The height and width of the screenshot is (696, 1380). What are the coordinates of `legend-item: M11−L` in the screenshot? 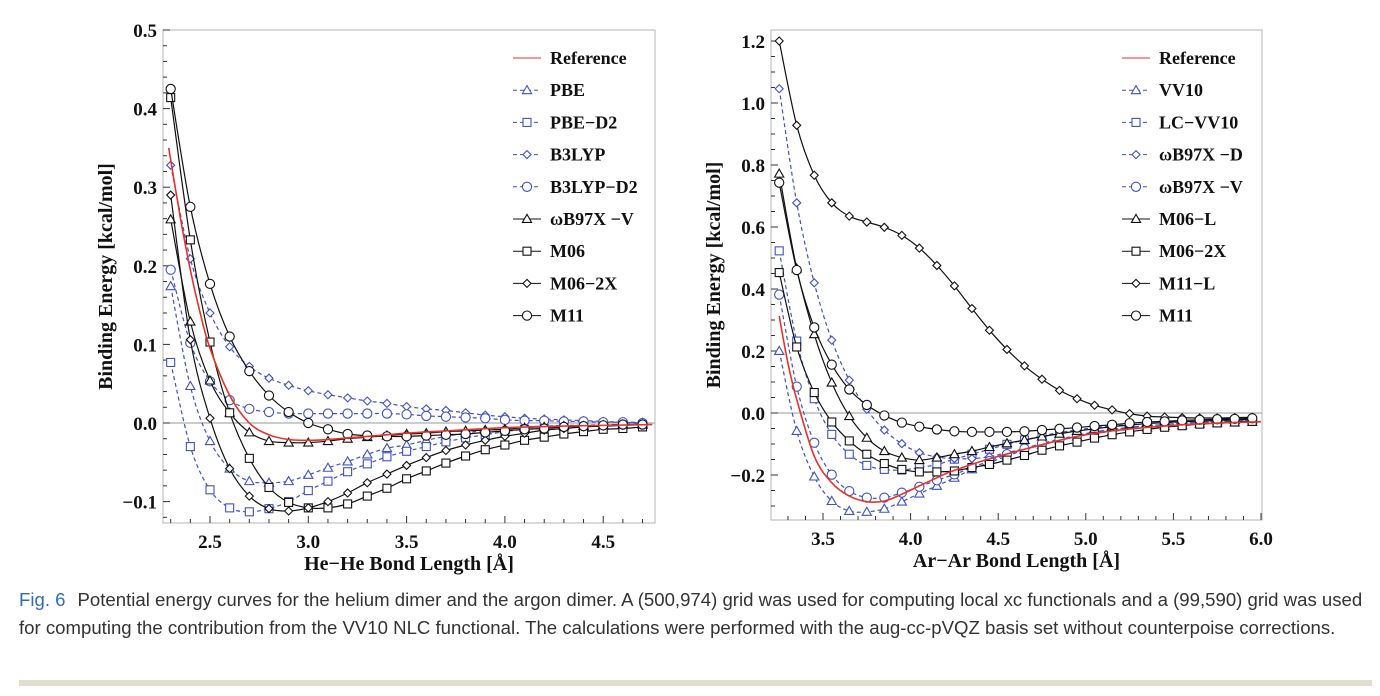 It's located at (1168, 283).